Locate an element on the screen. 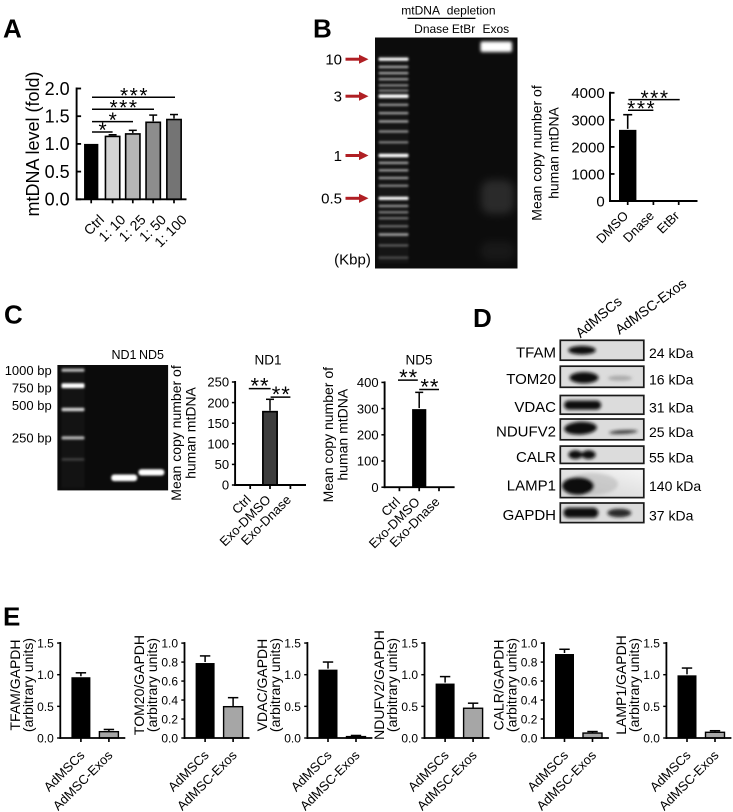 Image resolution: width=733 pixels, height=812 pixels. svg-text: 55 kDa is located at coordinates (671, 457).